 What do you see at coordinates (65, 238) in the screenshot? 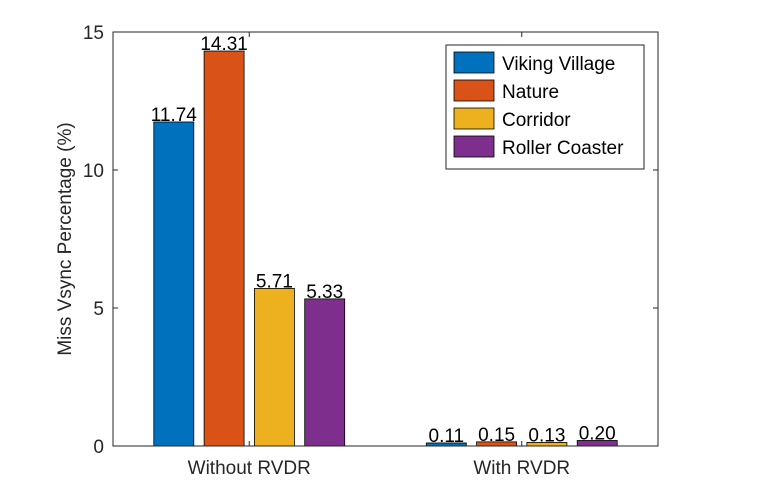
I see `y-axis-title: Miss Vsync Percentage (%)` at bounding box center [65, 238].